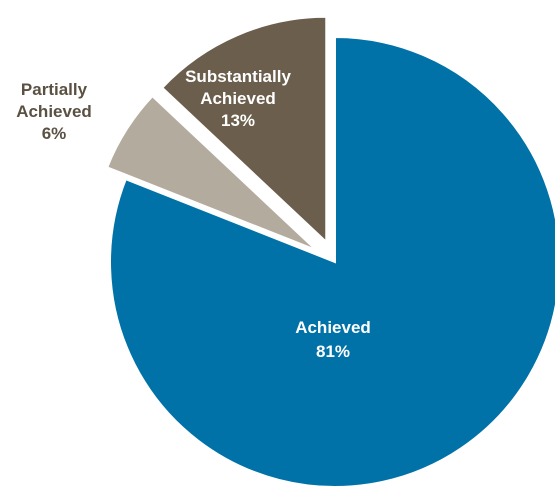 The height and width of the screenshot is (489, 555). What do you see at coordinates (54, 111) in the screenshot?
I see `pie-label-partially-achieved: Partially Achieved 6%` at bounding box center [54, 111].